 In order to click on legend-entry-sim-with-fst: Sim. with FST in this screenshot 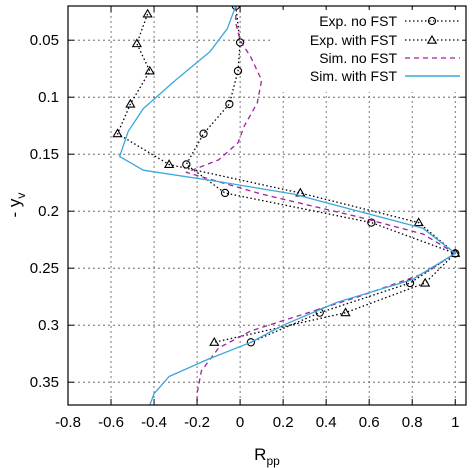, I will do `click(385, 76)`.